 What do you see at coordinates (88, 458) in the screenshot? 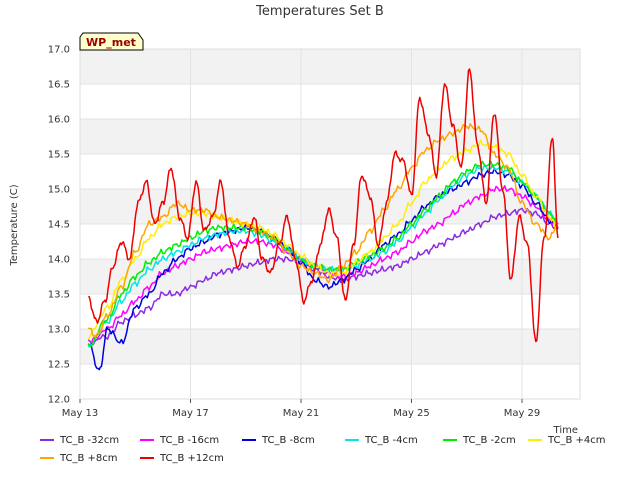
I see `legend-label-tc-b-8cm: TC_B +8cm` at bounding box center [88, 458].